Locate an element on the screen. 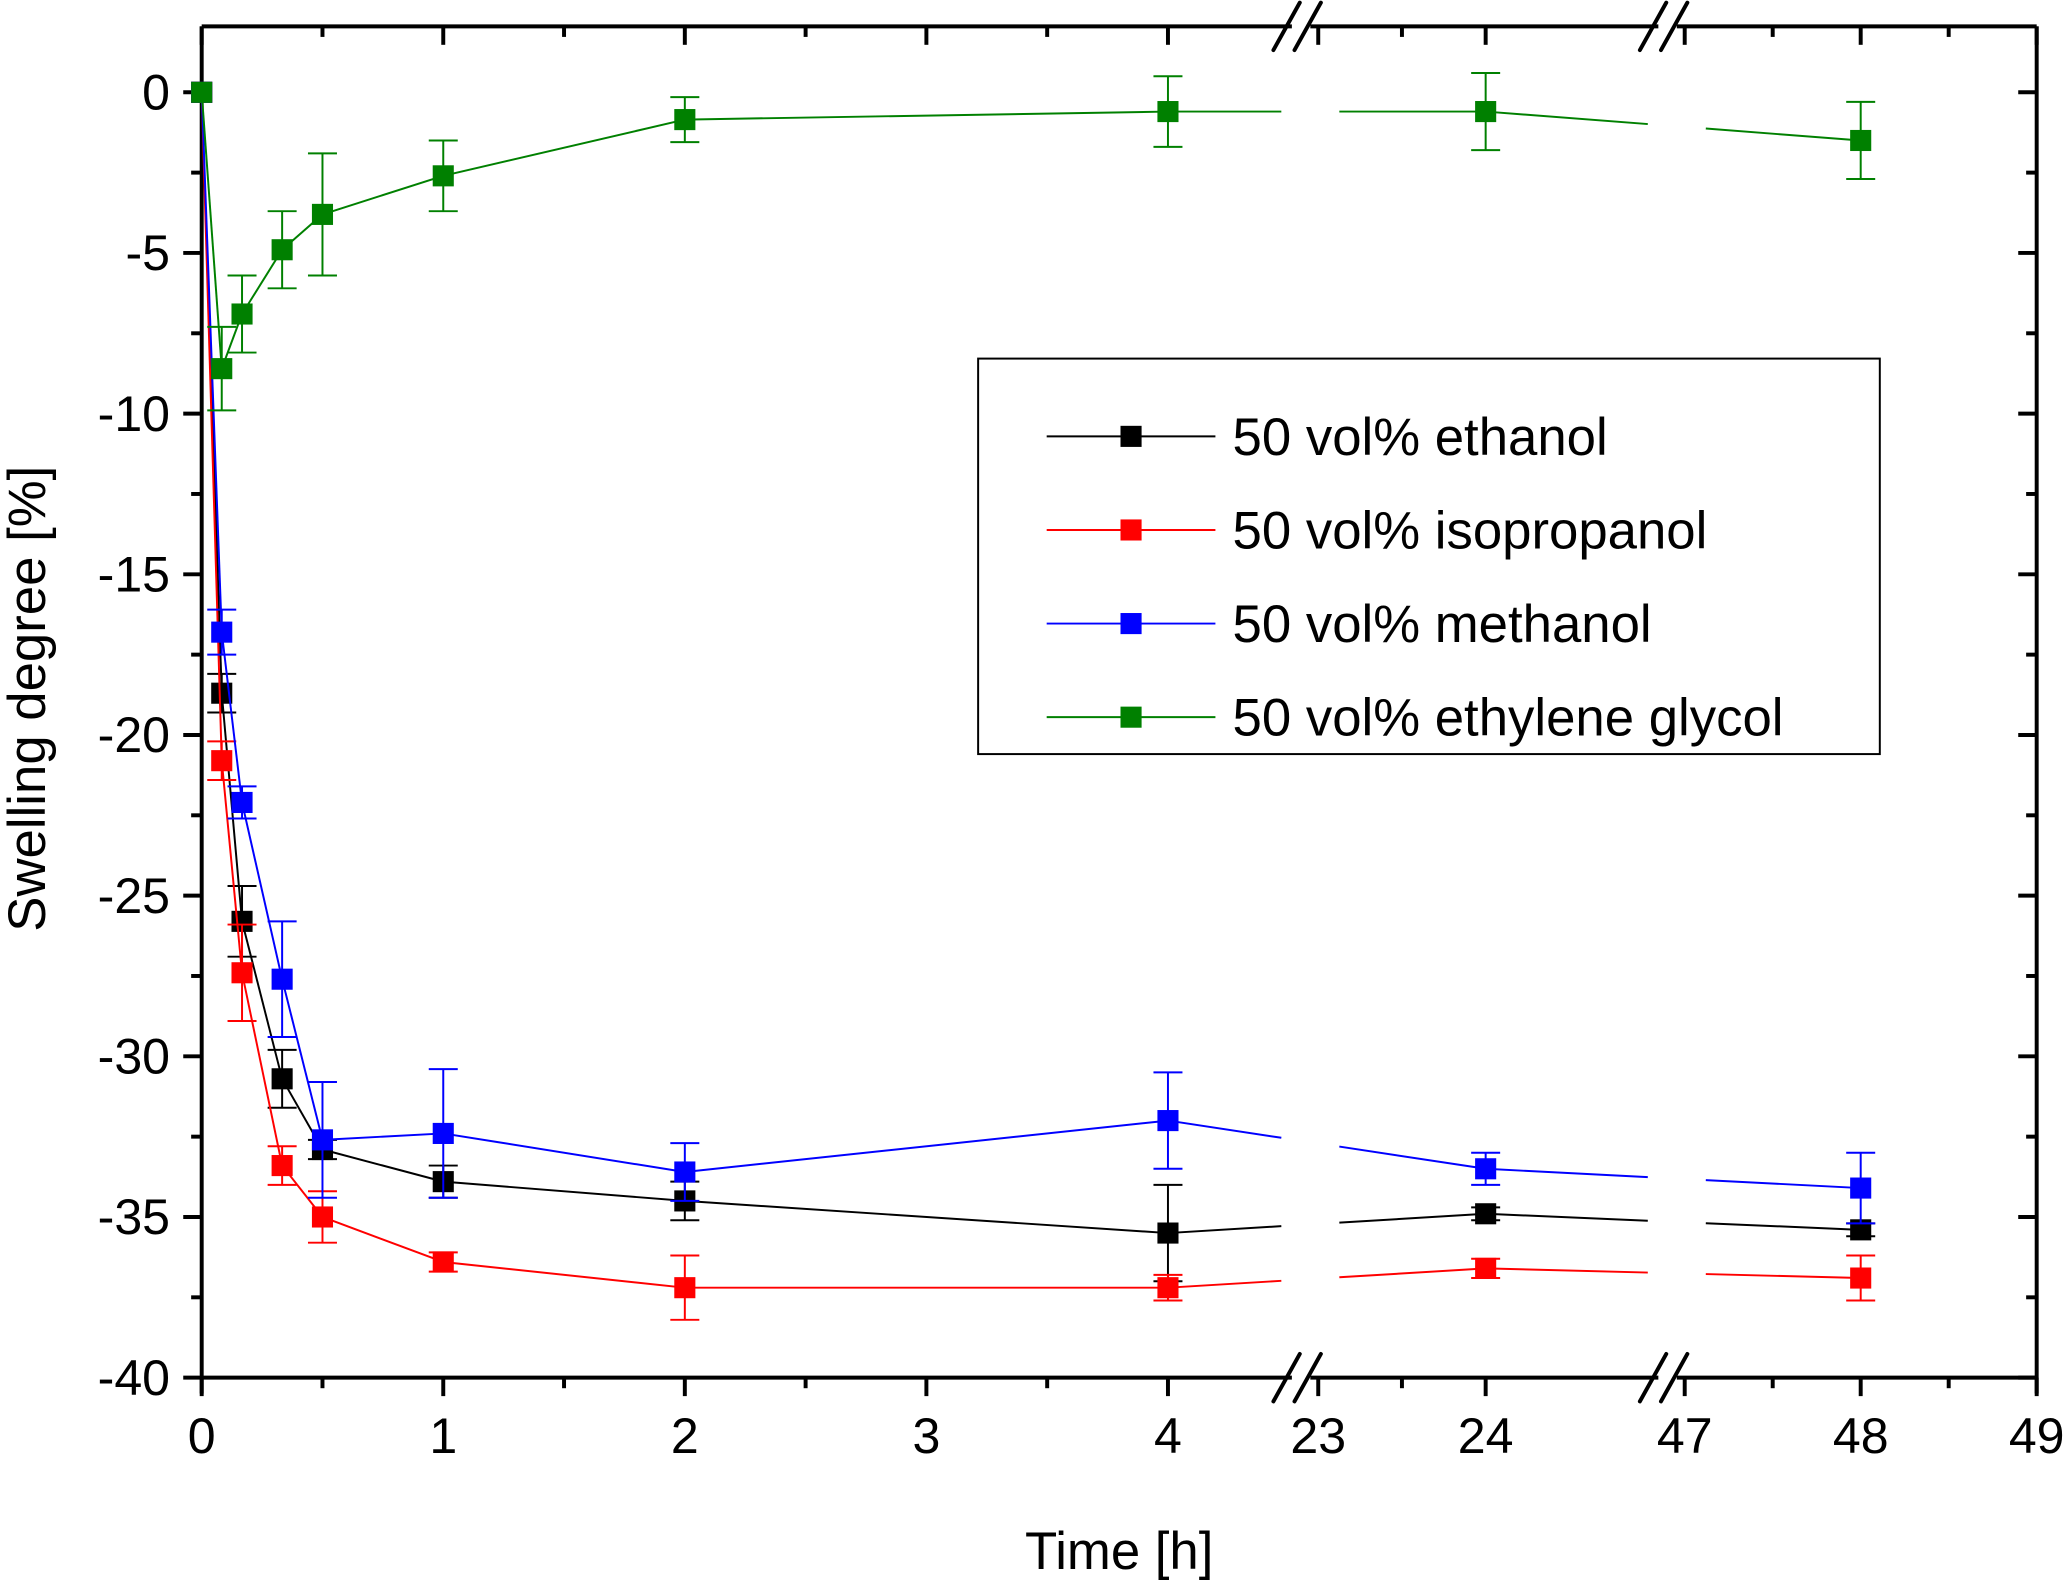 This screenshot has width=2067, height=1582. legend-label: 50 vol% ethanol is located at coordinates (1420, 437).